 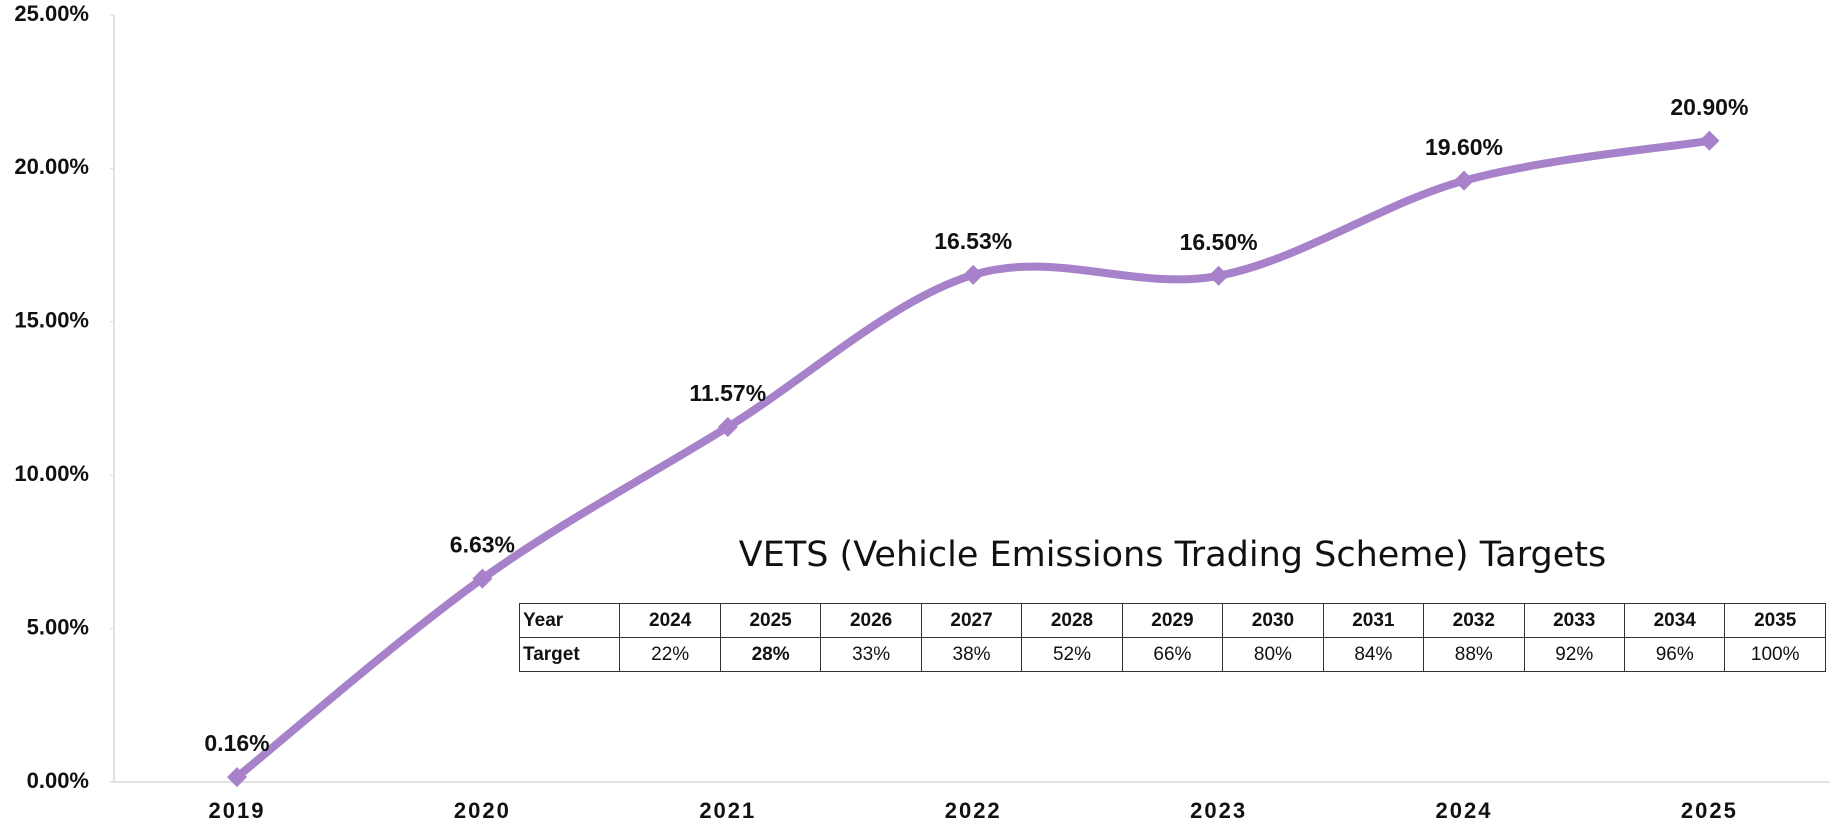 I want to click on table-cell: 2025, so click(x=770, y=620).